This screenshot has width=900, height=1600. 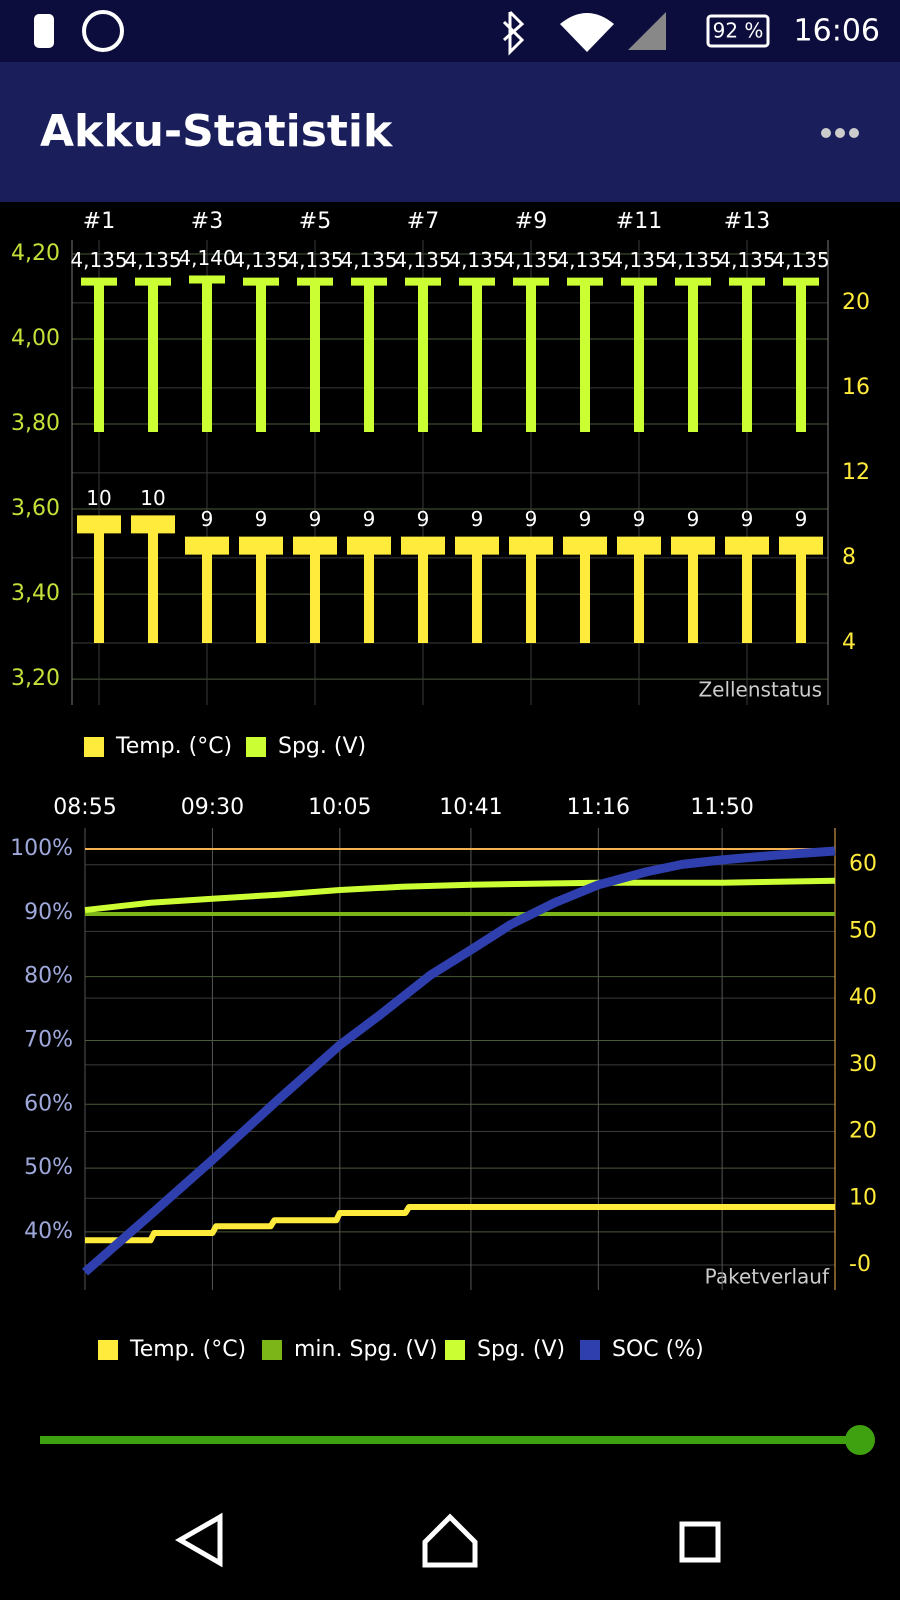 What do you see at coordinates (587, 32) in the screenshot?
I see `wifi-icon` at bounding box center [587, 32].